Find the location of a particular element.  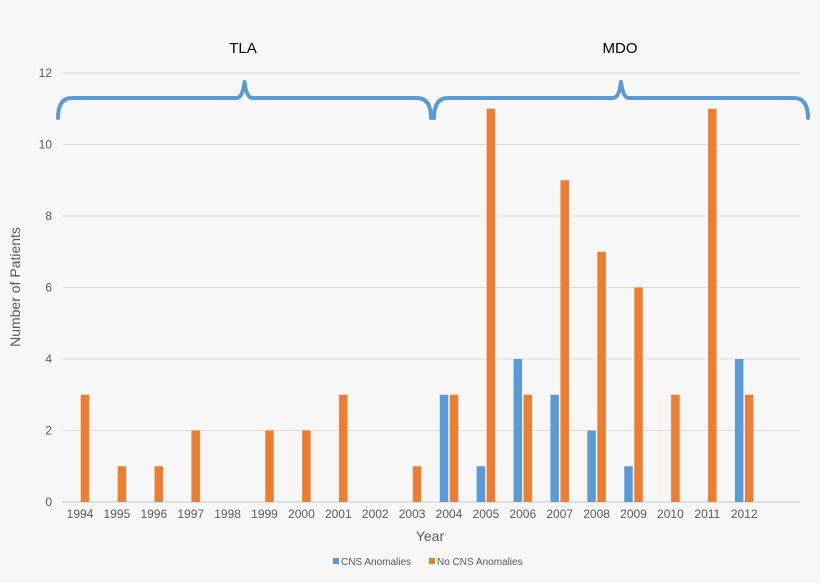

x-tick-label: 2005 is located at coordinates (486, 514).